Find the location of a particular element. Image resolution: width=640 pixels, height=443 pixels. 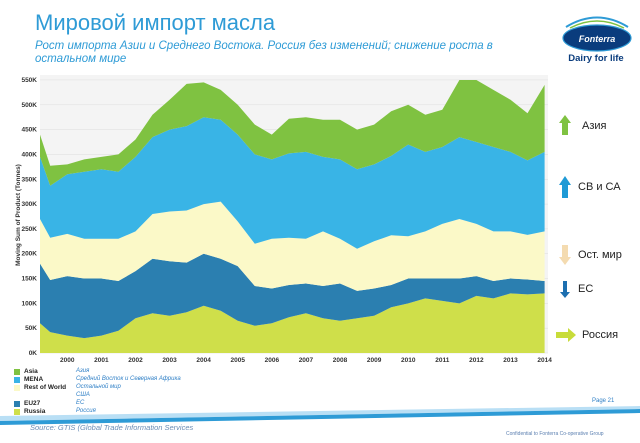

logo-emblem-icon is located at coordinates (597, 34).